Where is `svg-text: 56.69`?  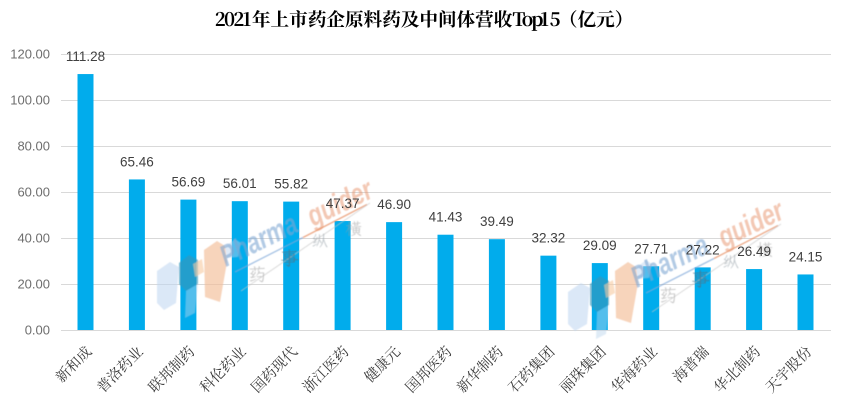
svg-text: 56.69 is located at coordinates (189, 182).